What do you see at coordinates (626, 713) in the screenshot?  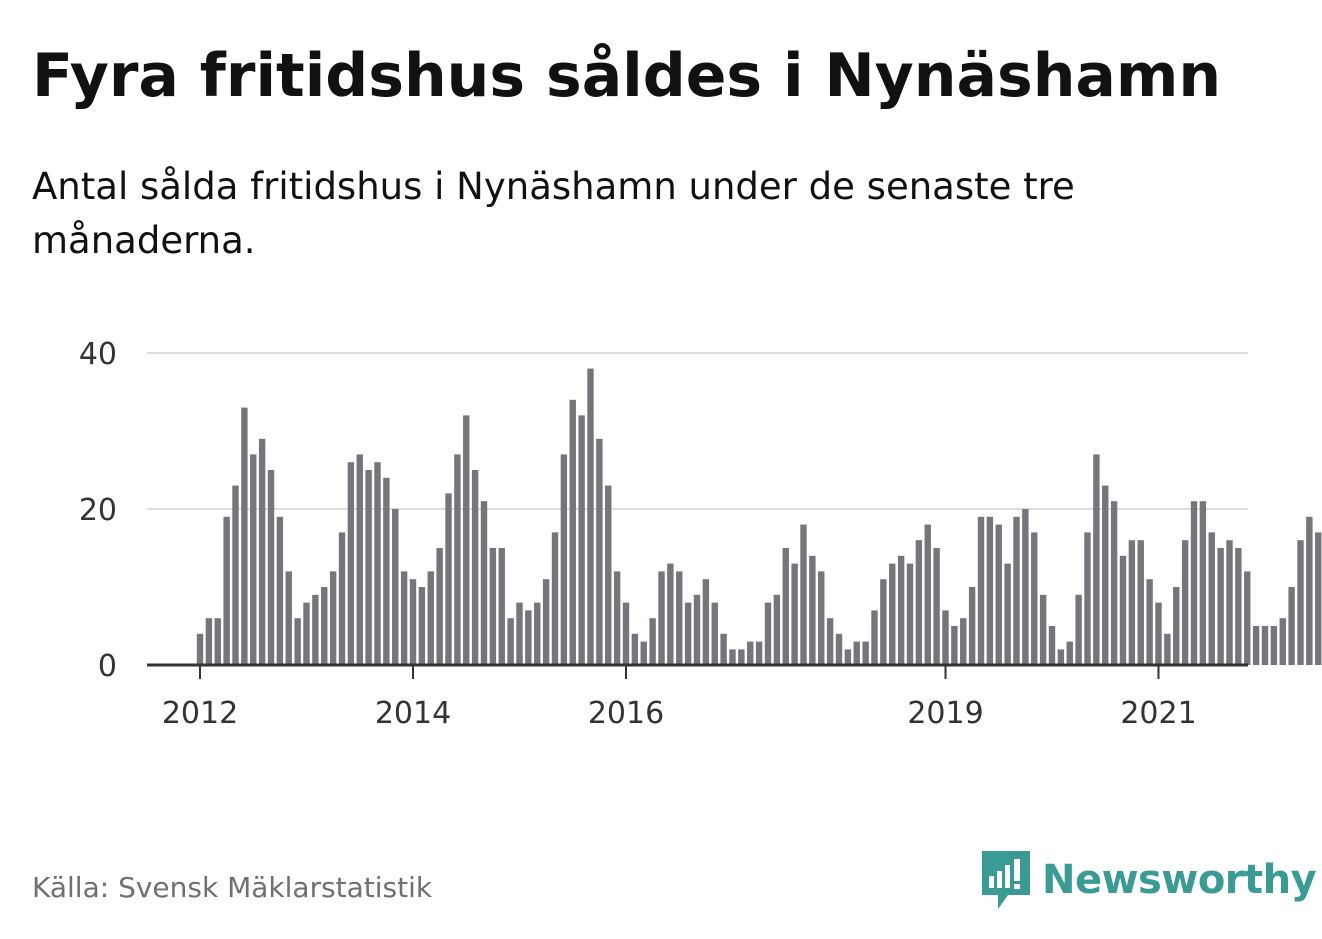 I see `x-tick-label: 2016` at bounding box center [626, 713].